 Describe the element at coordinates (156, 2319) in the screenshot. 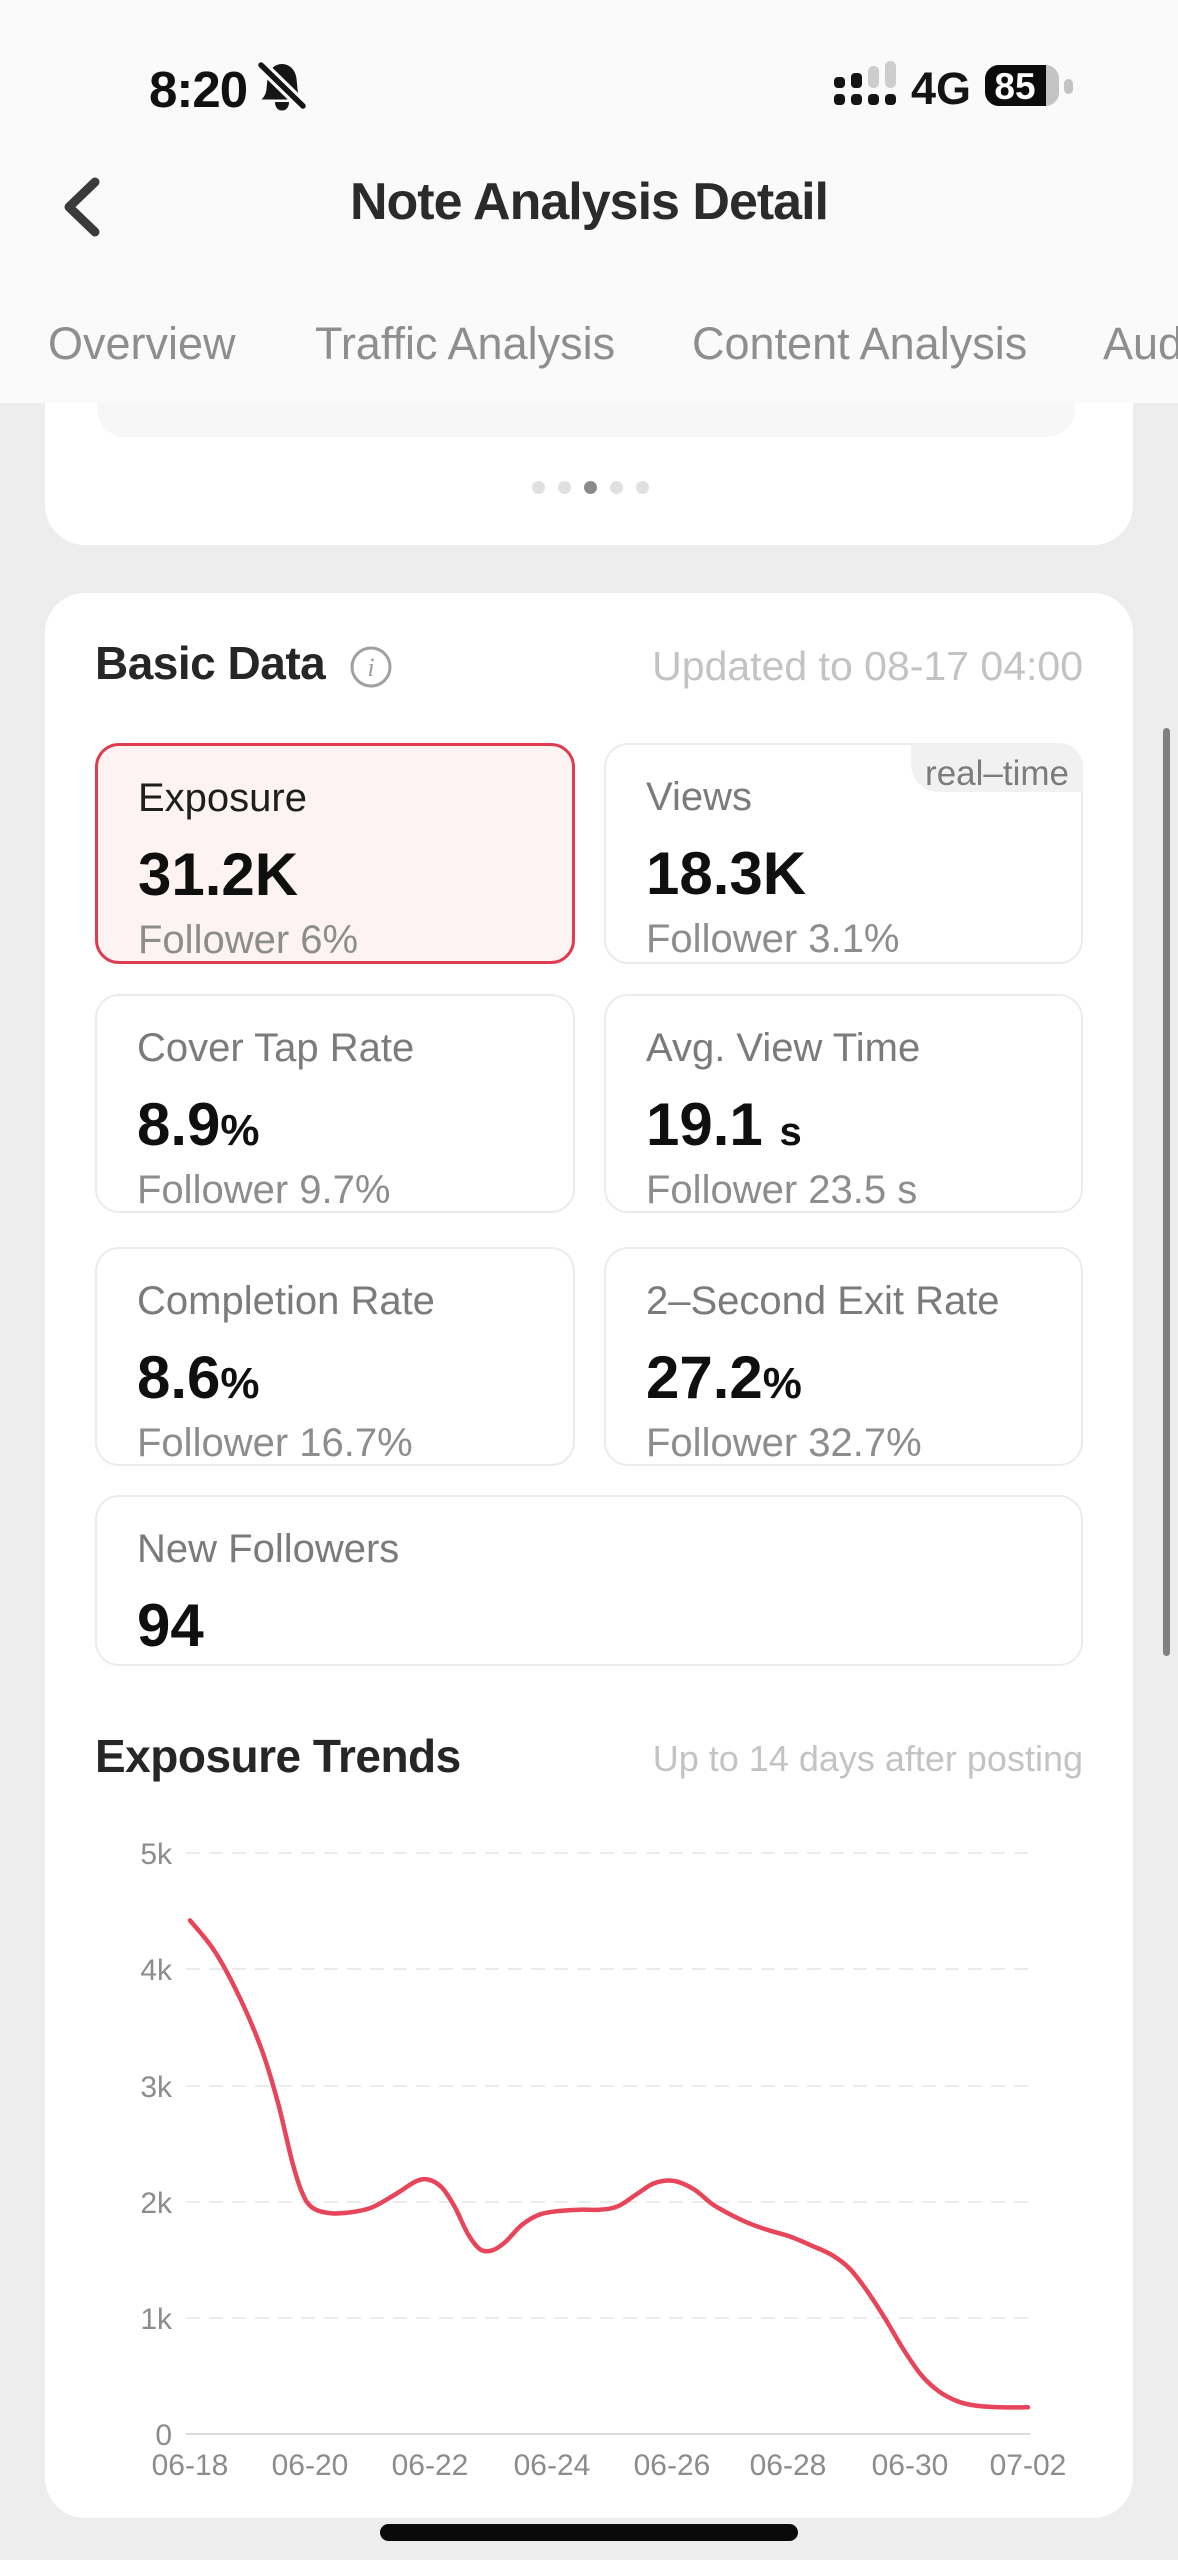

I see `svg-text: 1k` at that location.